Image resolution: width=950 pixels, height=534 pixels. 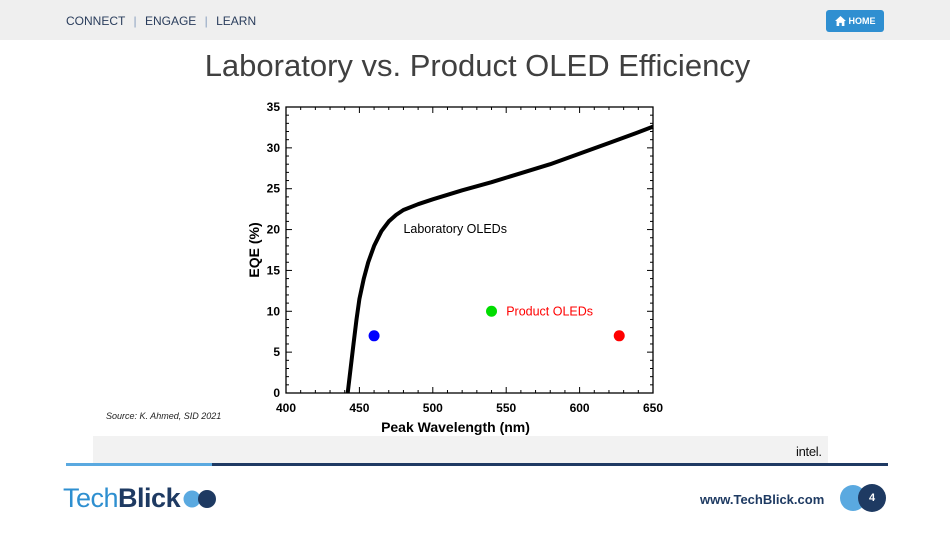 What do you see at coordinates (872, 498) in the screenshot?
I see `page-number: 4` at bounding box center [872, 498].